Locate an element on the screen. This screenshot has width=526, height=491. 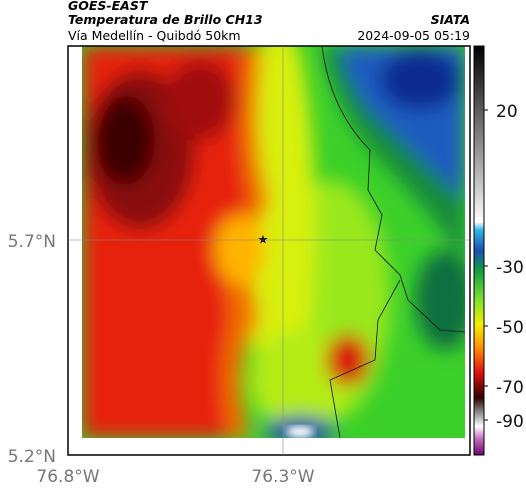
colorbar-tick-label: -70 is located at coordinates (510, 388).